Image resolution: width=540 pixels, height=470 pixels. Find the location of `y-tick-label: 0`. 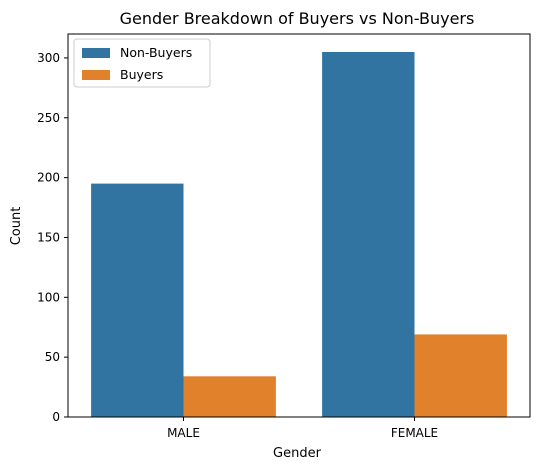

y-tick-label: 0 is located at coordinates (56, 417).